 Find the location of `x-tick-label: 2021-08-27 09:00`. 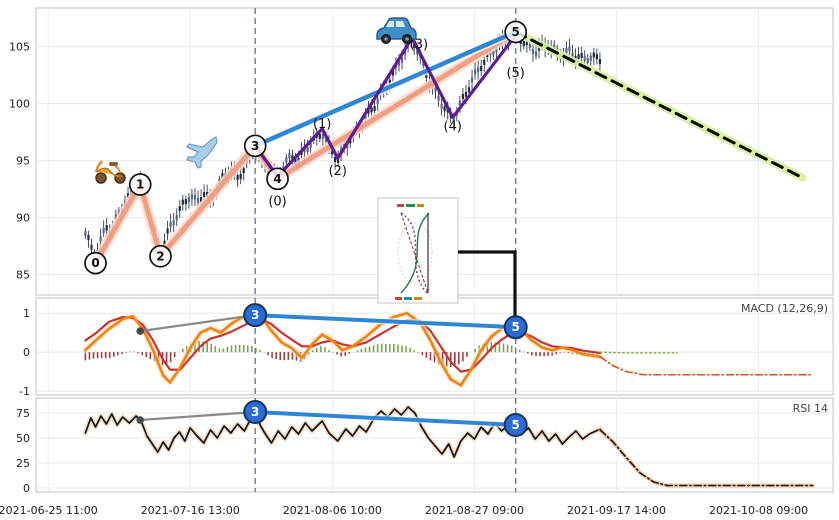

x-tick-label: 2021-08-27 09:00 is located at coordinates (474, 510).